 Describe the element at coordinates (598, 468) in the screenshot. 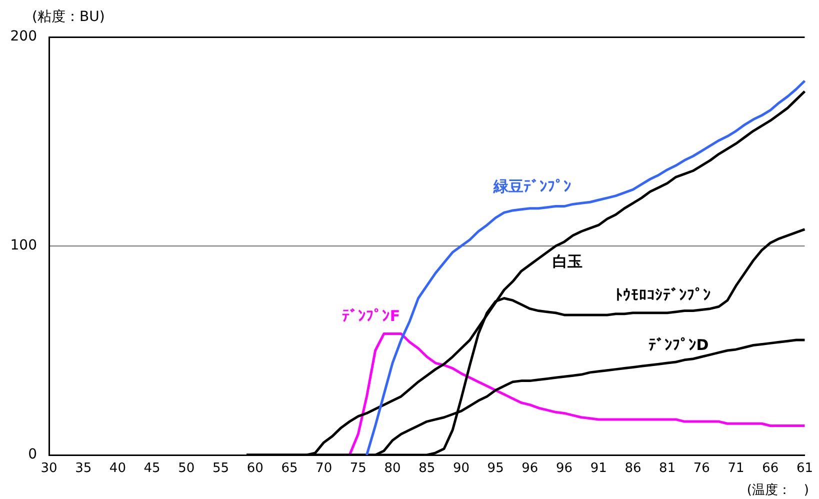

I see `x-tick-label: 91` at that location.